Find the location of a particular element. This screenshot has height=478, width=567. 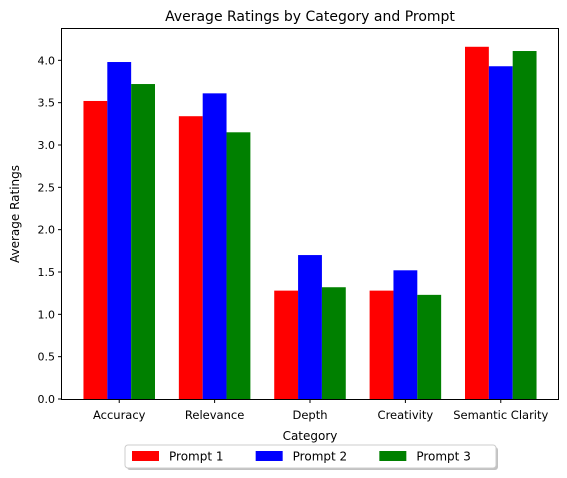

bar-prompt-3-semantic-clarity is located at coordinates (524, 225).